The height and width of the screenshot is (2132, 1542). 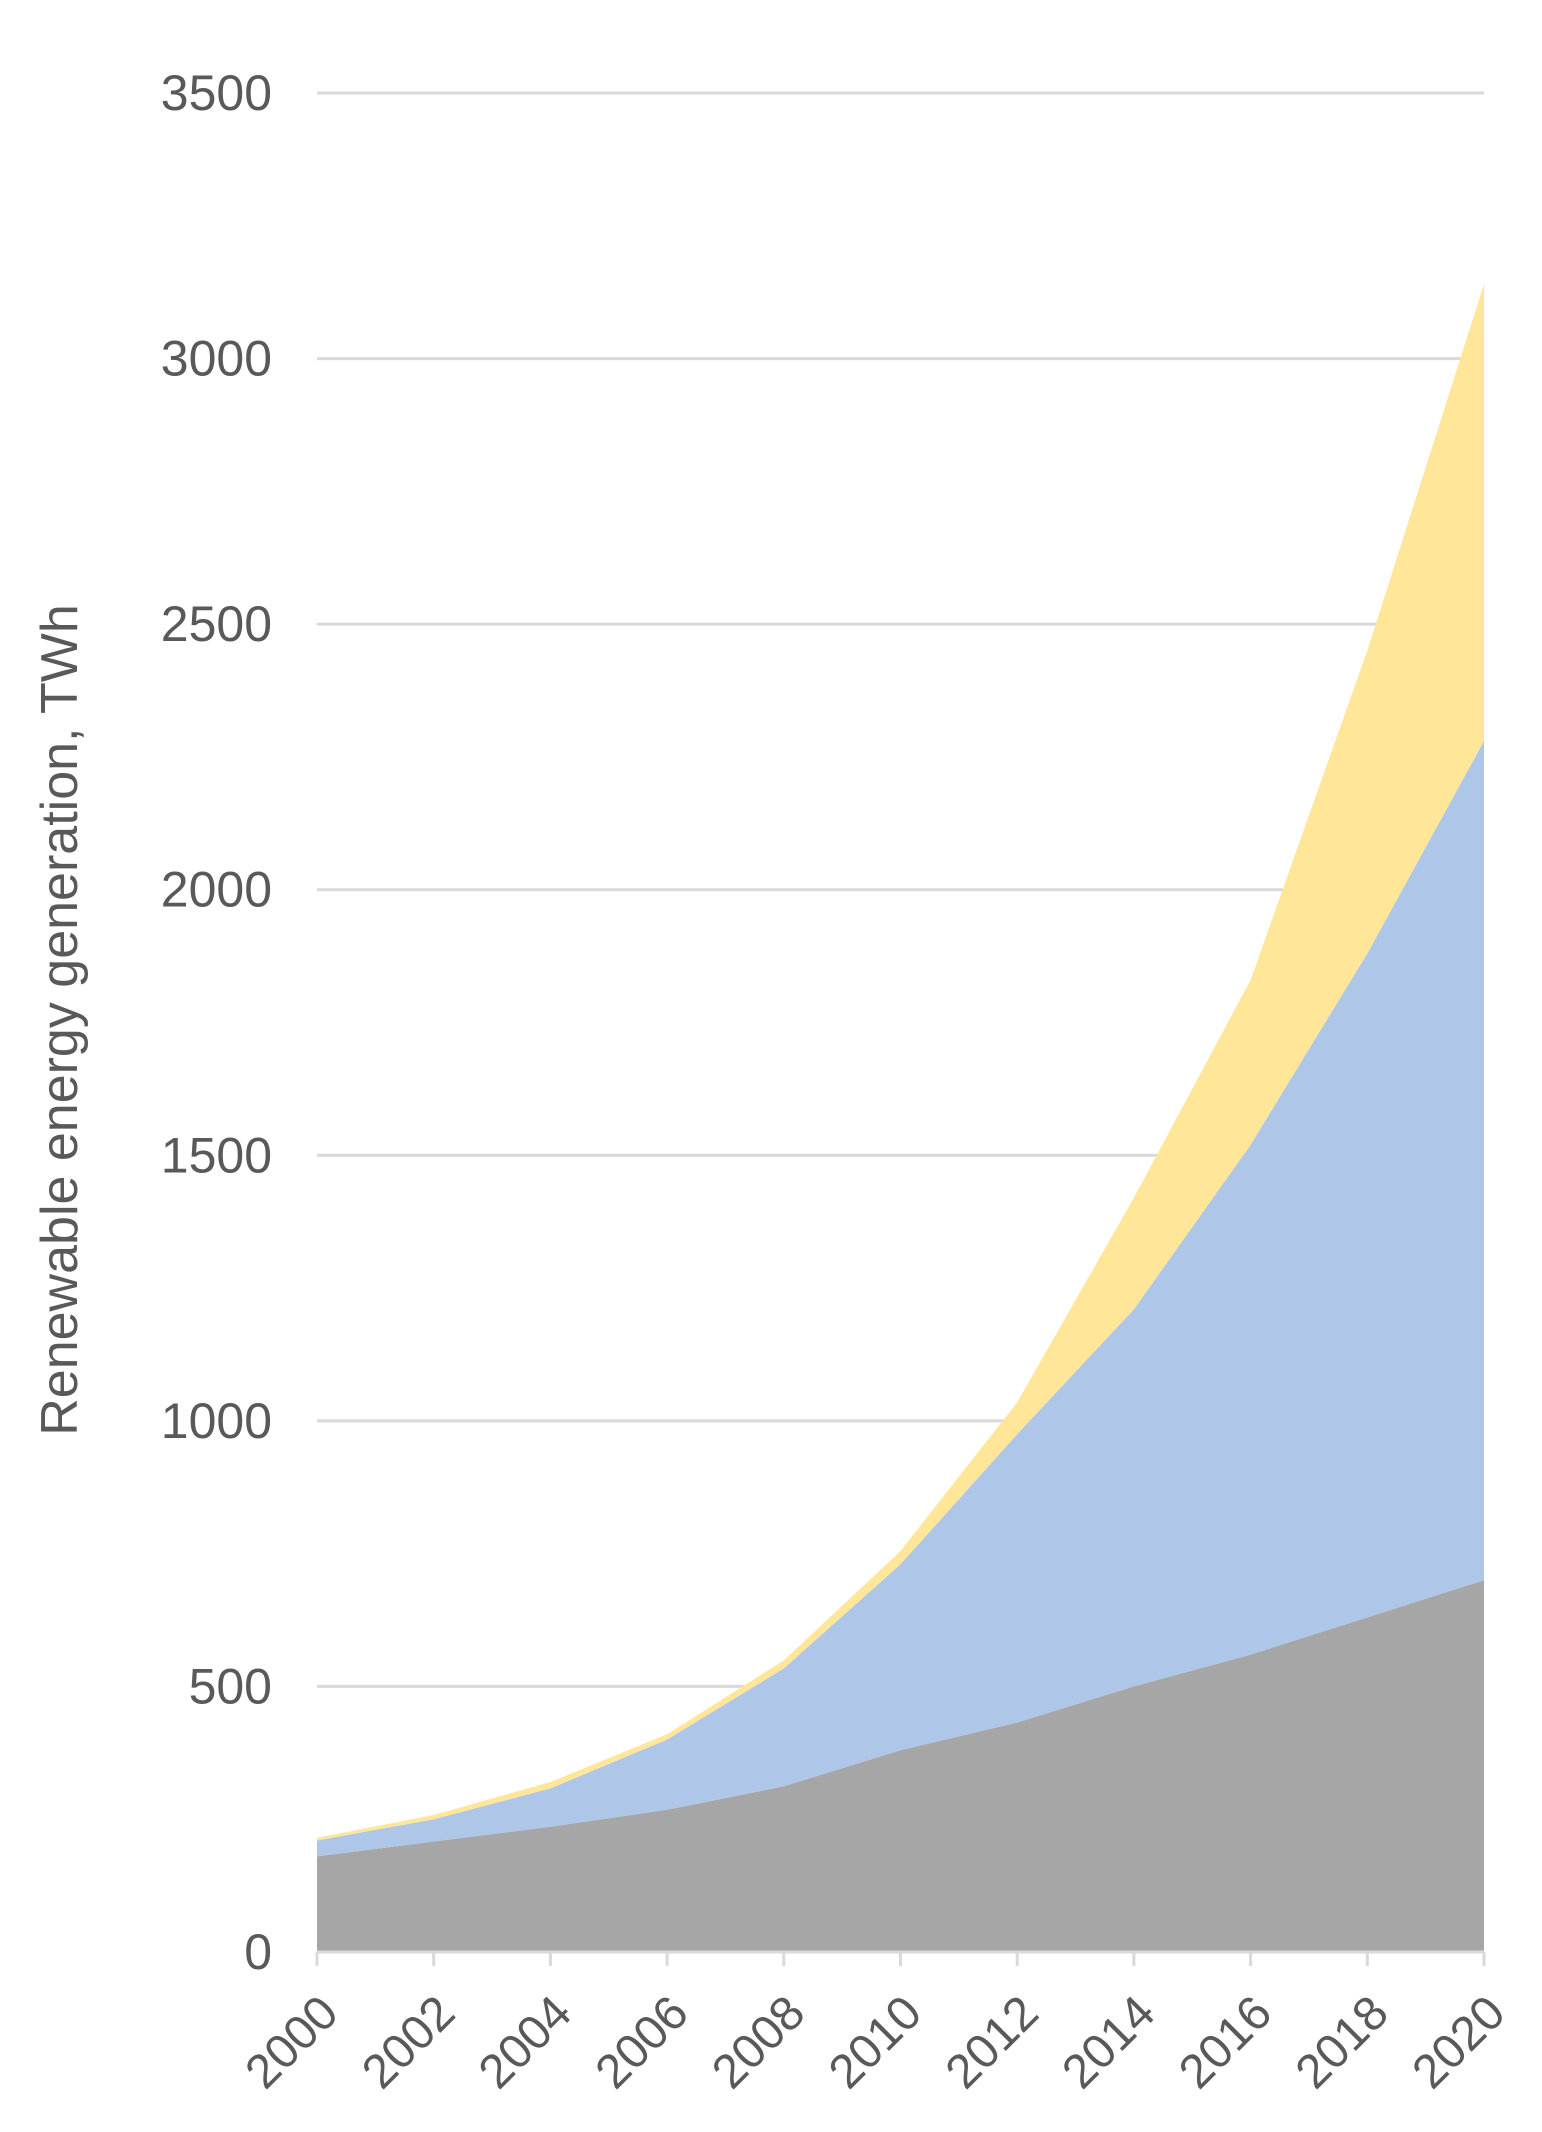 What do you see at coordinates (900, 1958) in the screenshot?
I see `x-axis` at bounding box center [900, 1958].